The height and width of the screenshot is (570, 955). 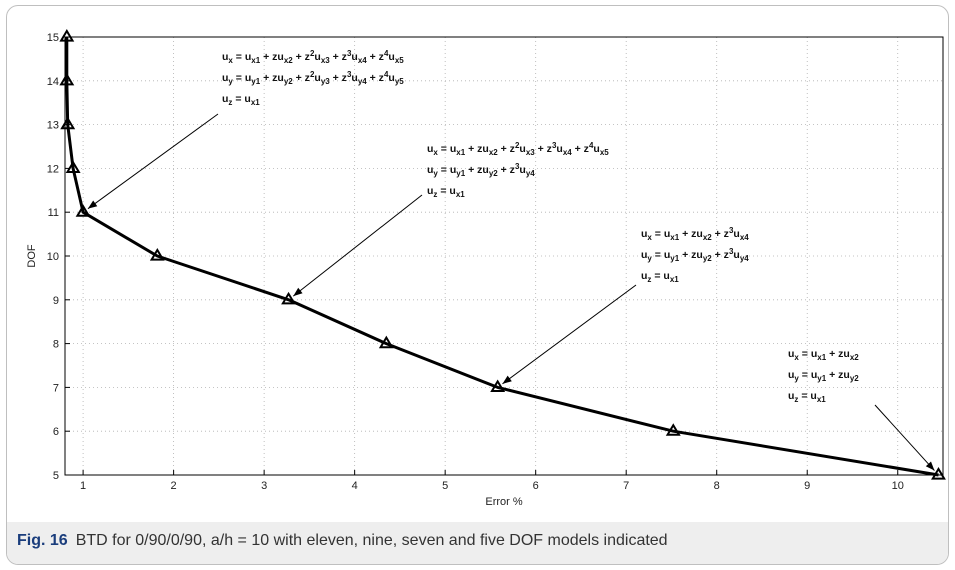 What do you see at coordinates (56, 432) in the screenshot?
I see `y-tick-label: 6` at bounding box center [56, 432].